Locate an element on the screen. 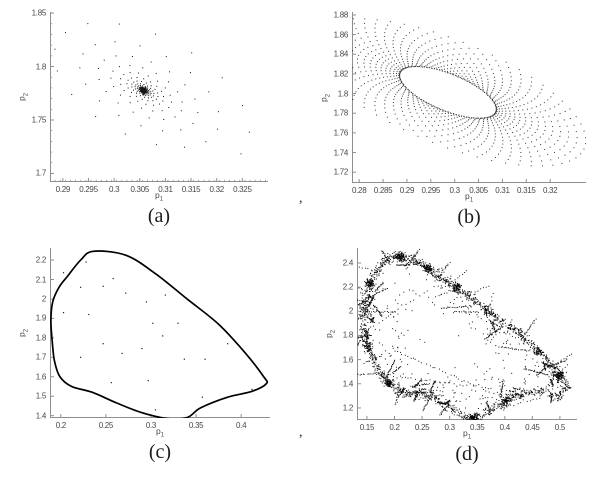 Image resolution: width=604 pixels, height=477 pixels. y-tick-label: 1.86 is located at coordinates (341, 35).